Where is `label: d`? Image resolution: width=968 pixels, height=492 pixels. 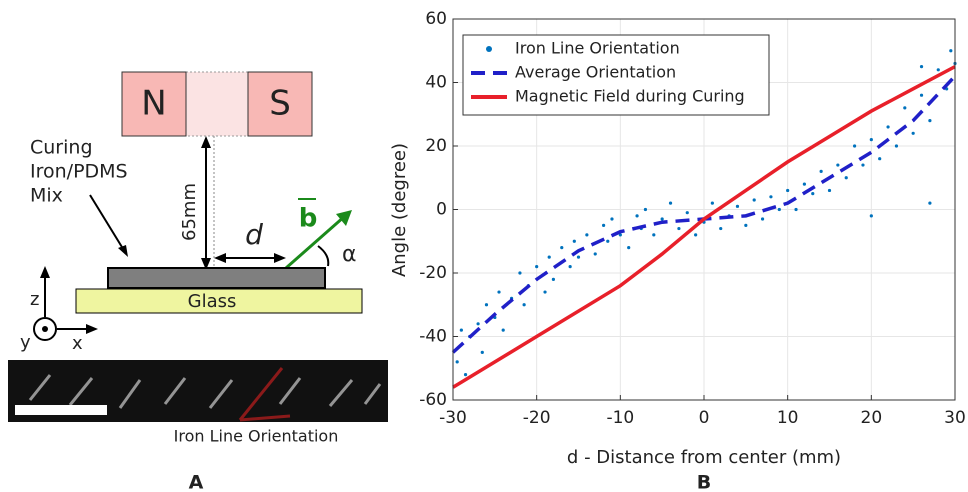 label: d is located at coordinates (254, 234).